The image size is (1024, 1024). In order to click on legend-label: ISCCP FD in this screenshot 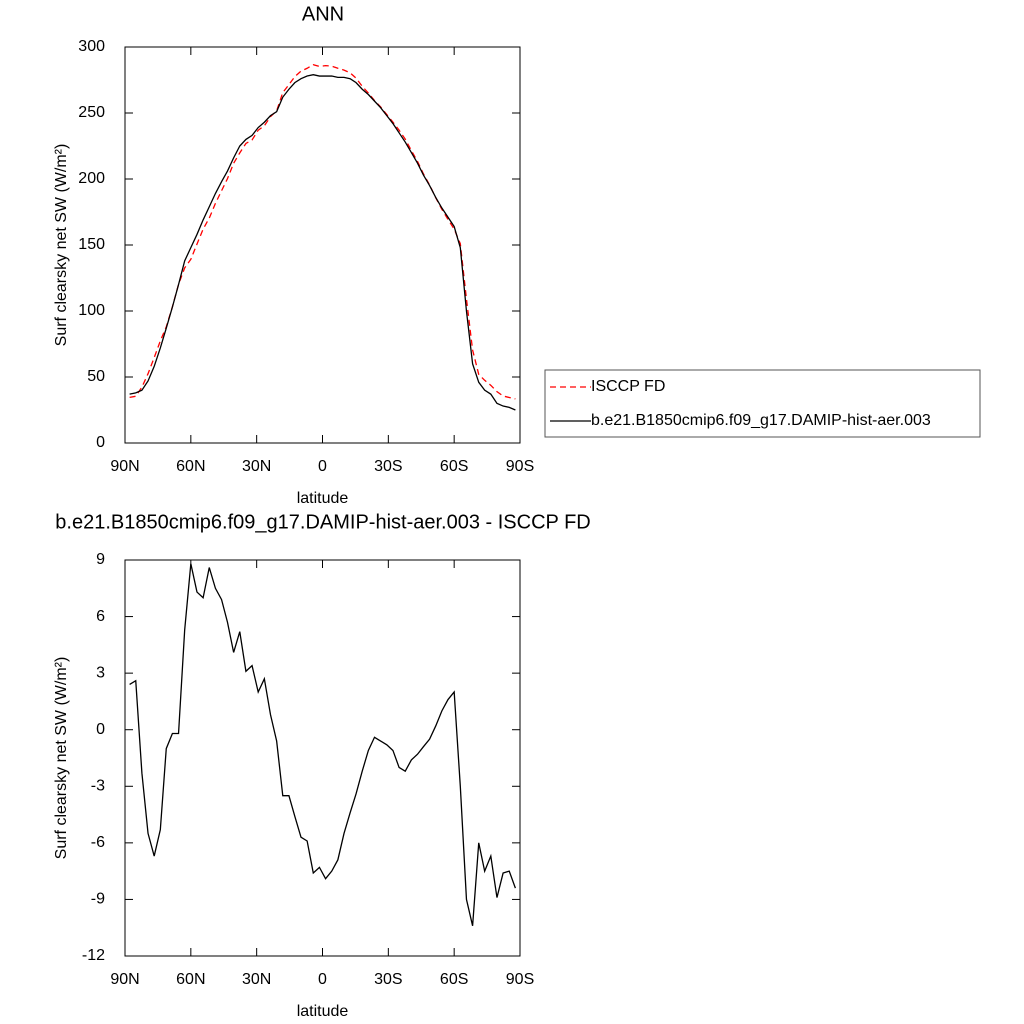, I will do `click(628, 386)`.